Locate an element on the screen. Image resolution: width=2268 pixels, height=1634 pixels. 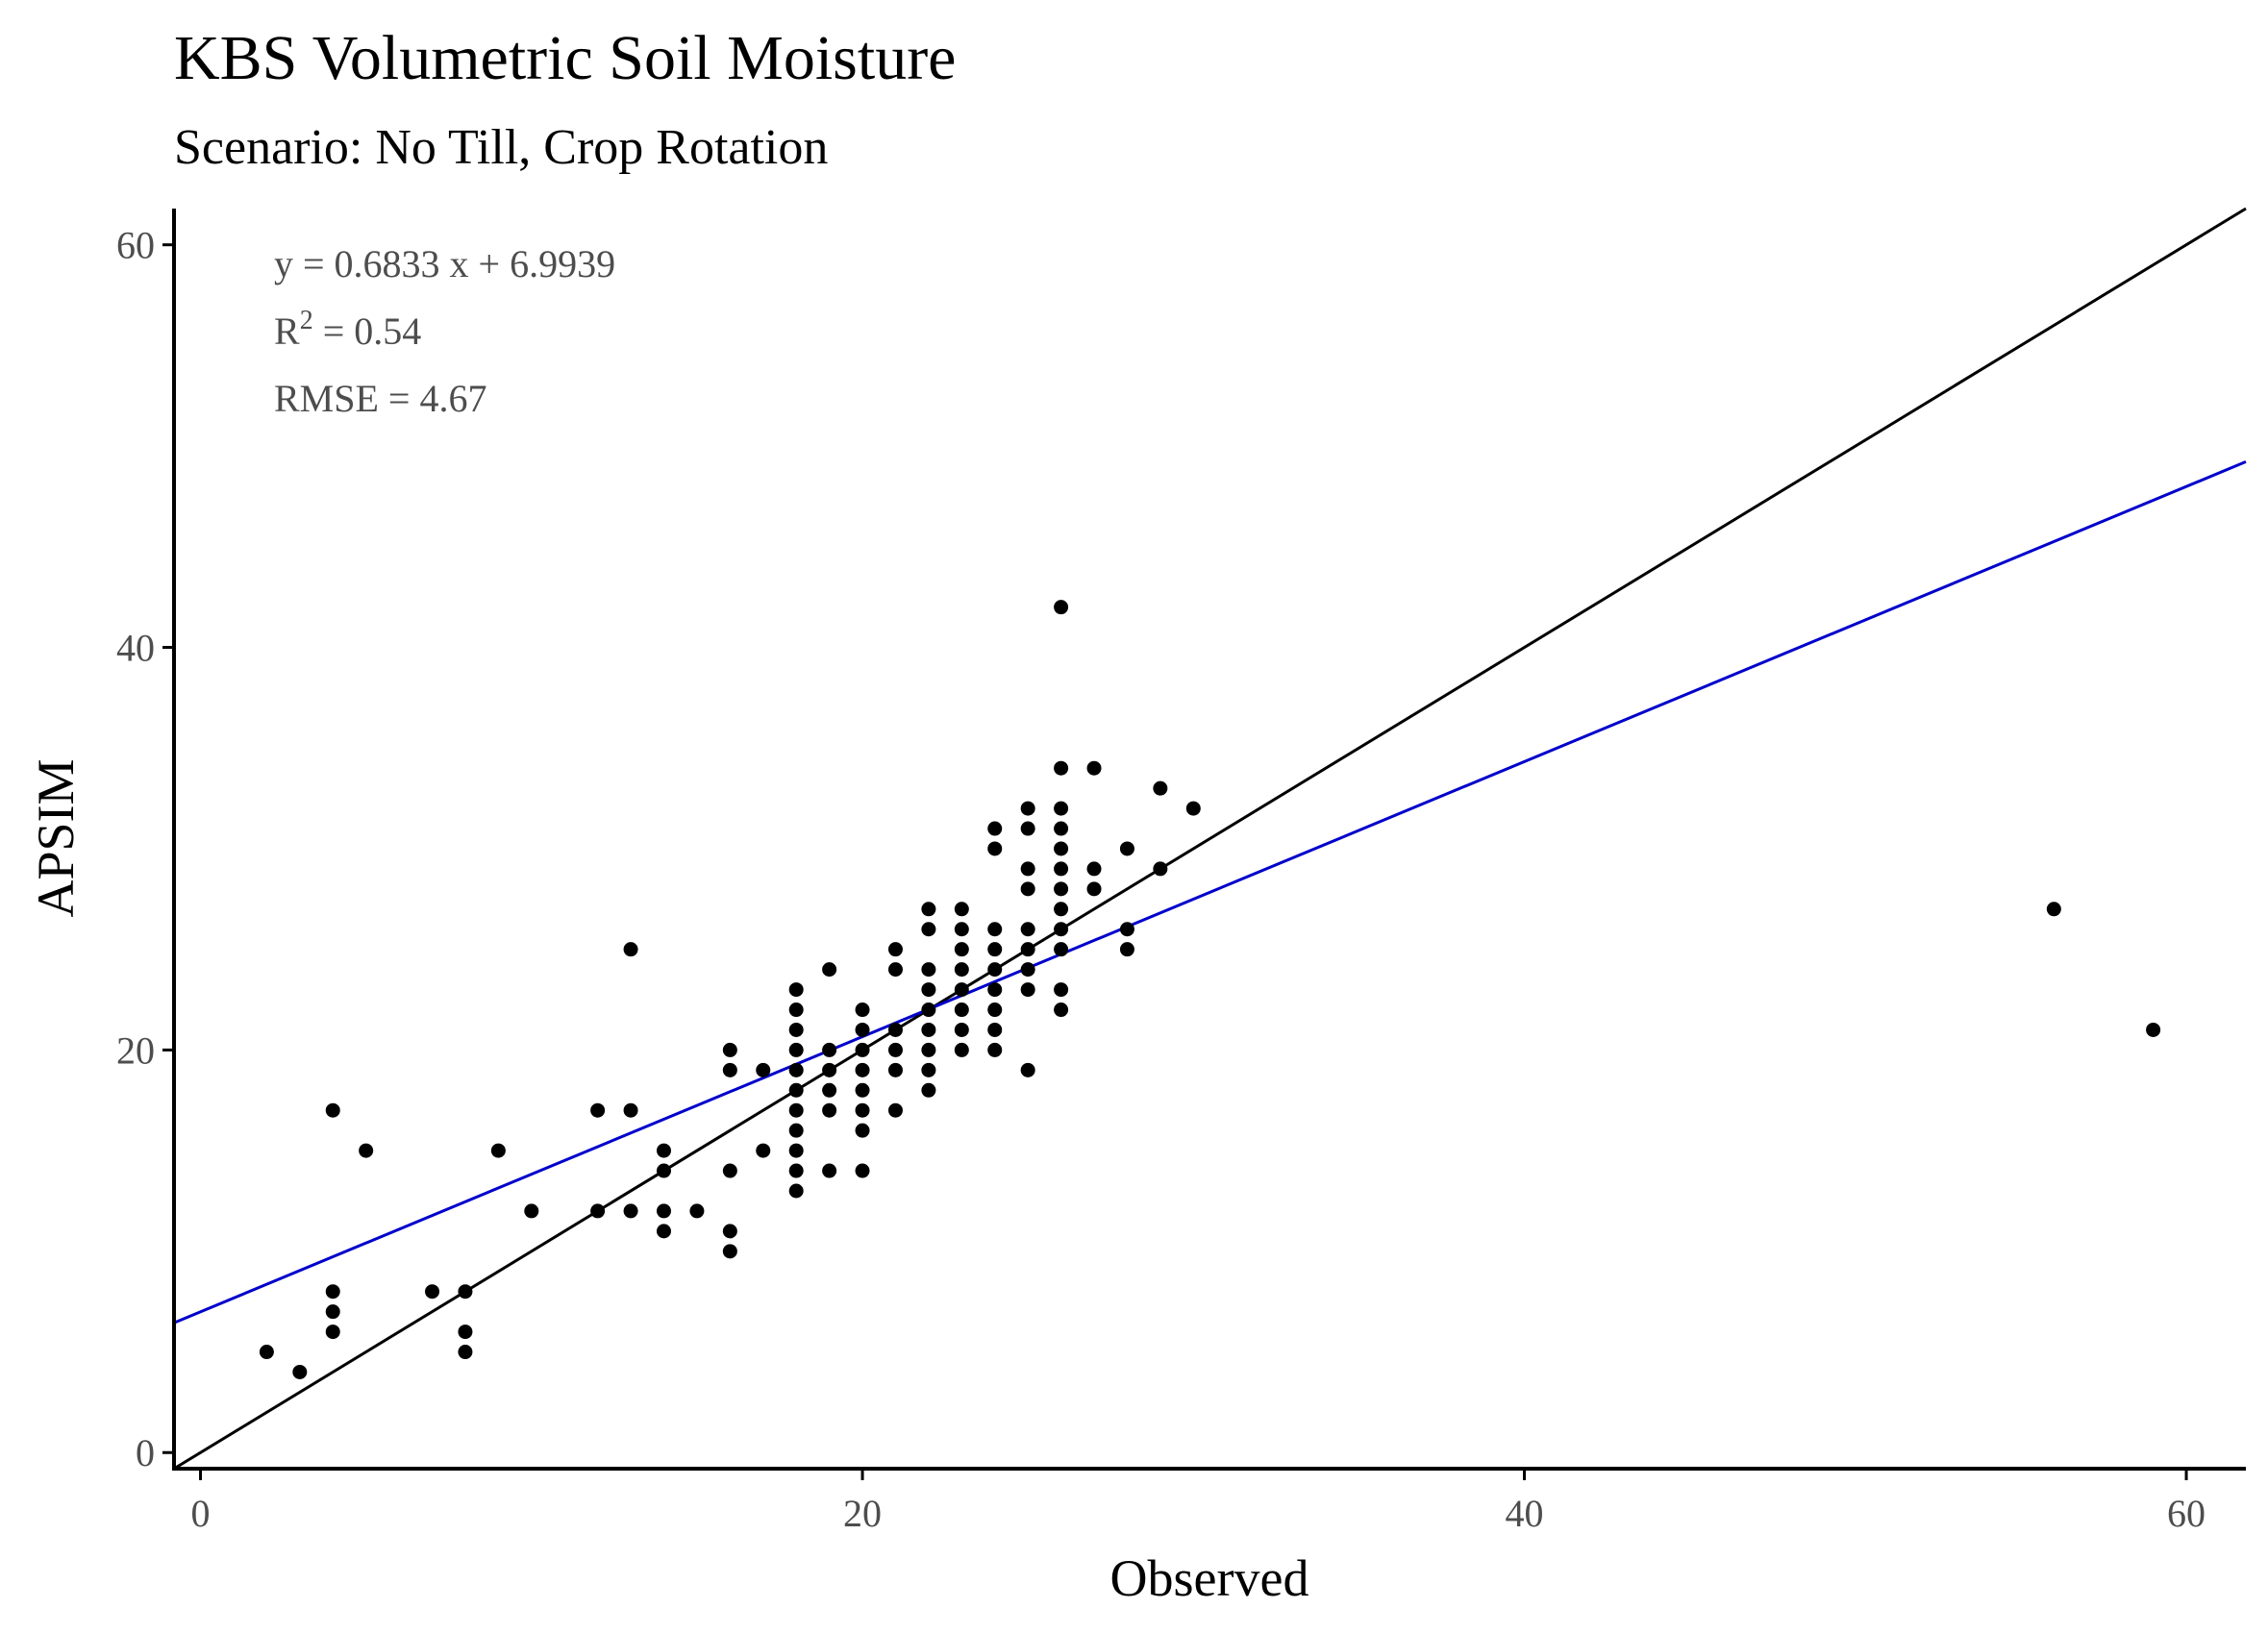
x-tick-label: 20 is located at coordinates (862, 1513).